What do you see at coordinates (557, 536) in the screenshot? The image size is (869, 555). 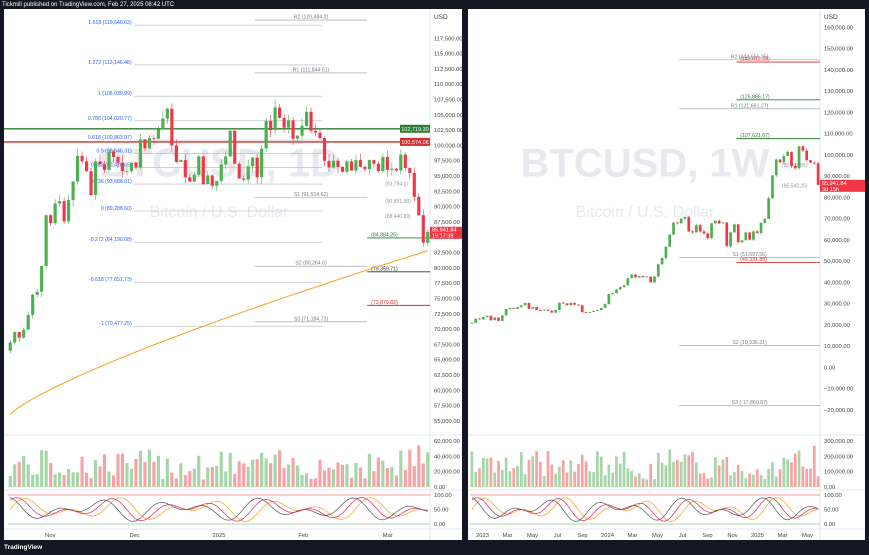 I see `x-tick-label: Jul` at bounding box center [557, 536].